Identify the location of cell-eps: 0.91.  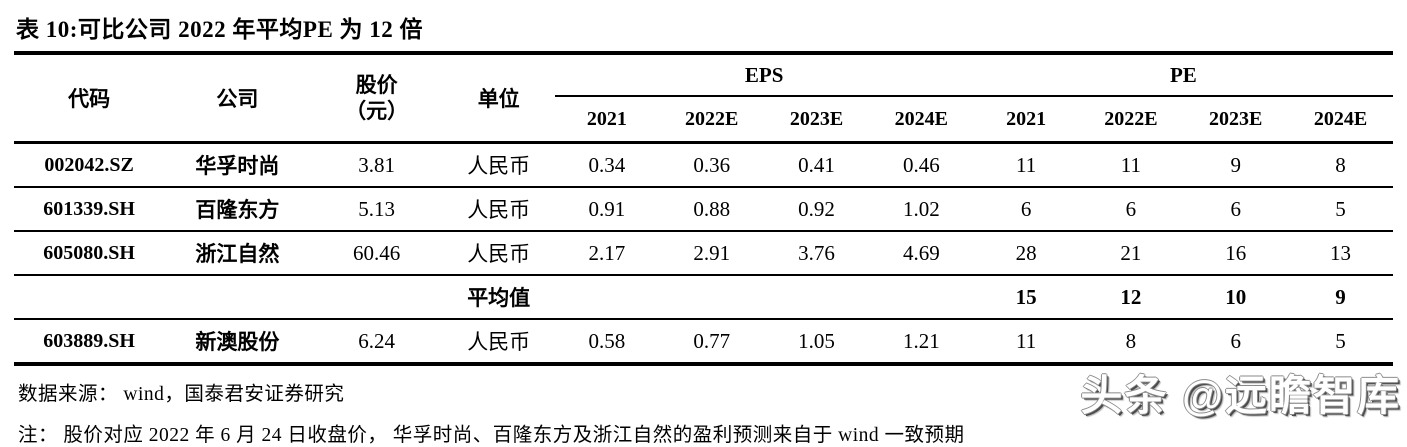
(607, 208).